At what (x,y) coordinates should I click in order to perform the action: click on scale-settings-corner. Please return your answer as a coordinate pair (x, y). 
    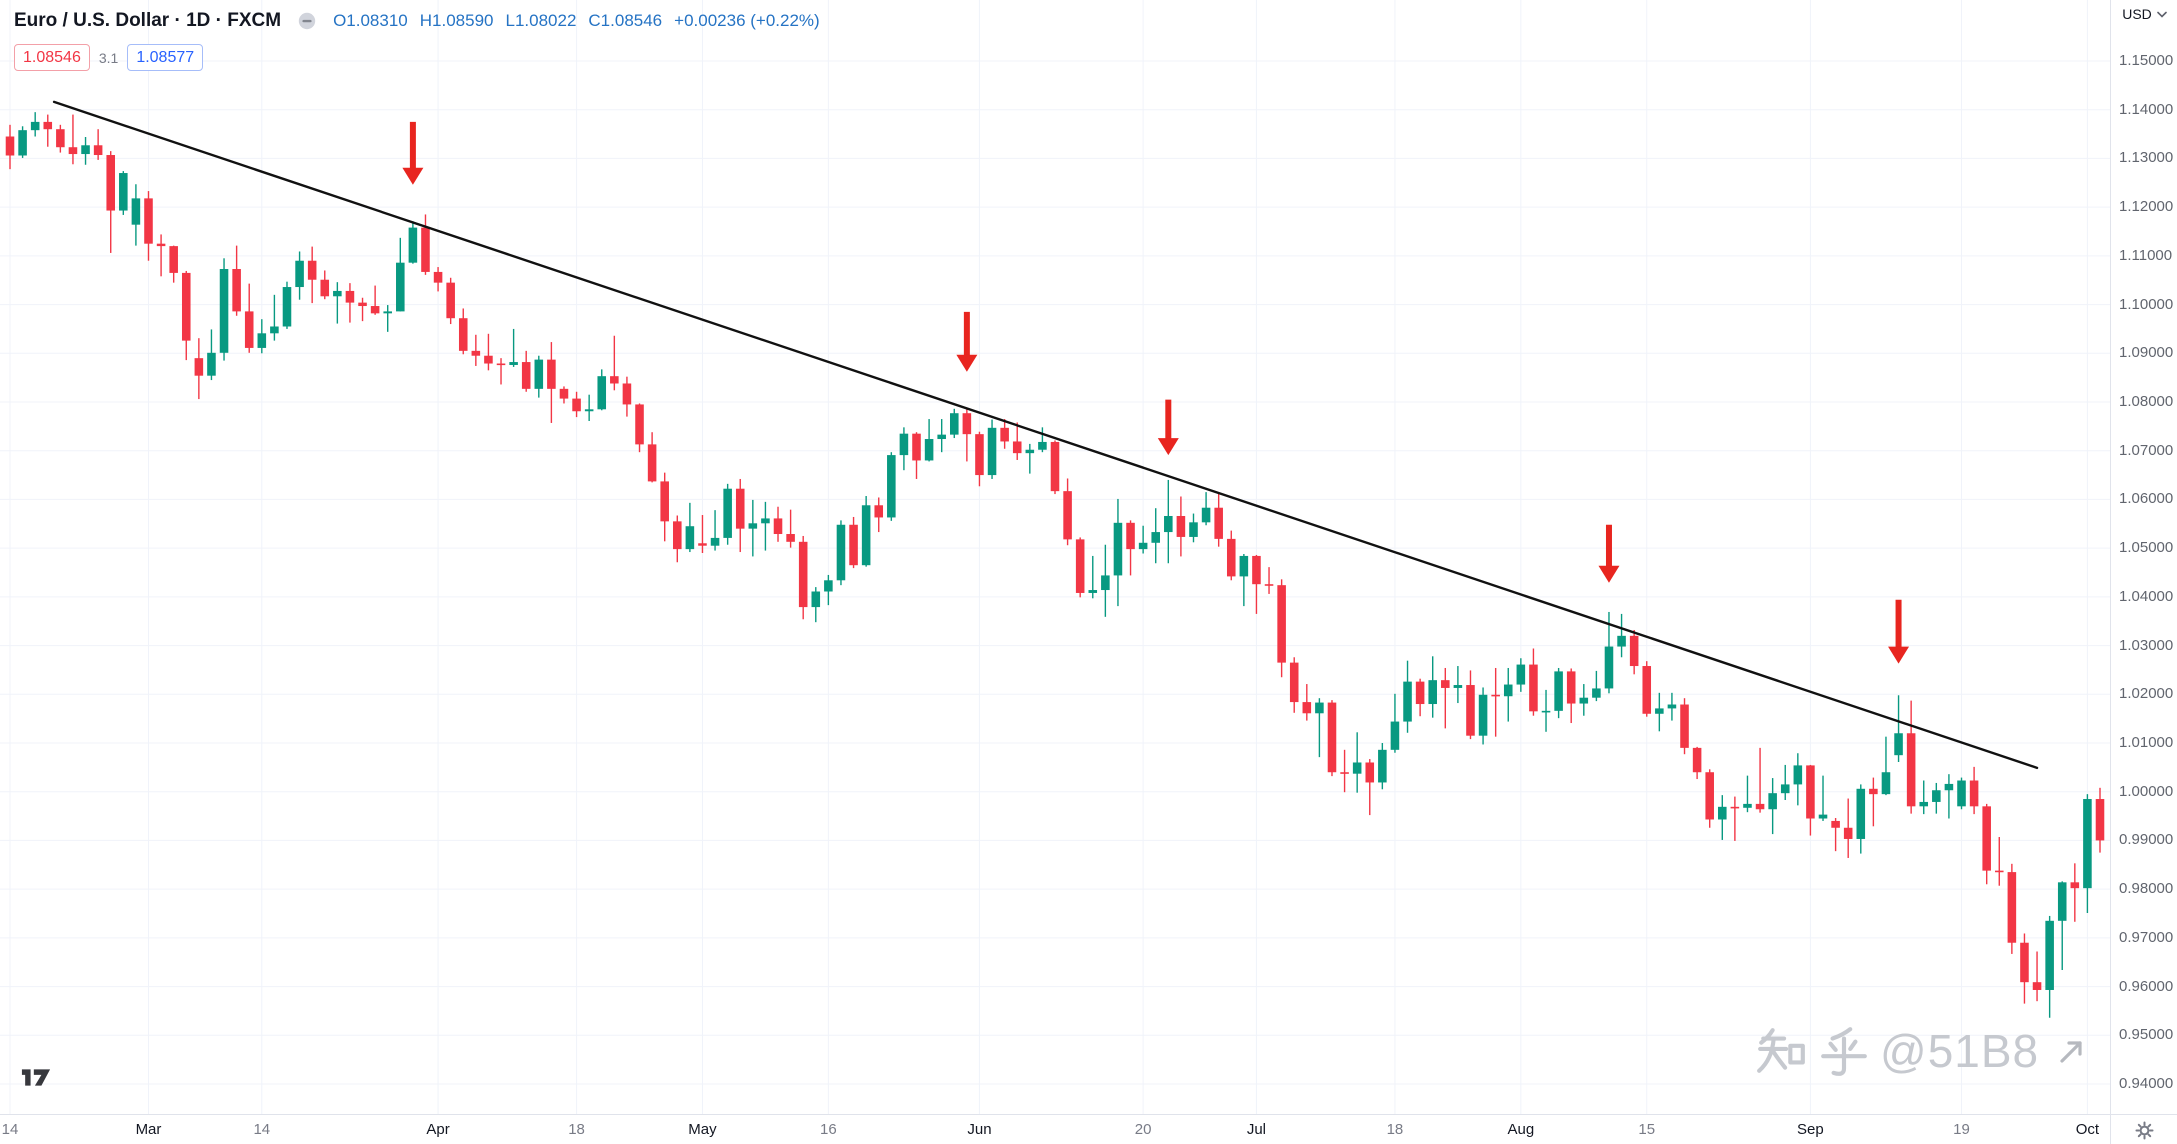
    Looking at the image, I should click on (2143, 1129).